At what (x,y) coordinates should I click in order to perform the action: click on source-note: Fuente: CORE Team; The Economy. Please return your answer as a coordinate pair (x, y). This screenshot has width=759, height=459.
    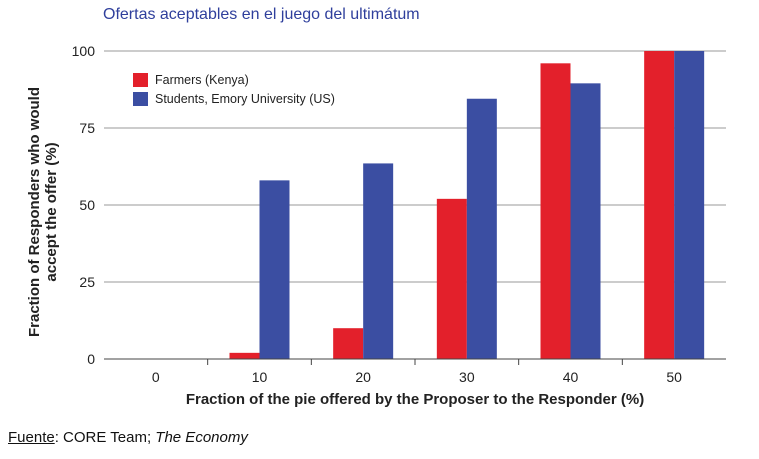
    Looking at the image, I should click on (128, 437).